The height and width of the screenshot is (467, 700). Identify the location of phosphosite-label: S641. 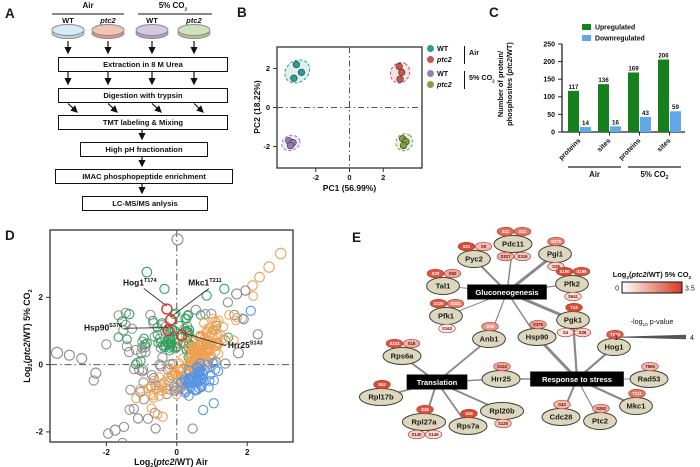
(573, 296).